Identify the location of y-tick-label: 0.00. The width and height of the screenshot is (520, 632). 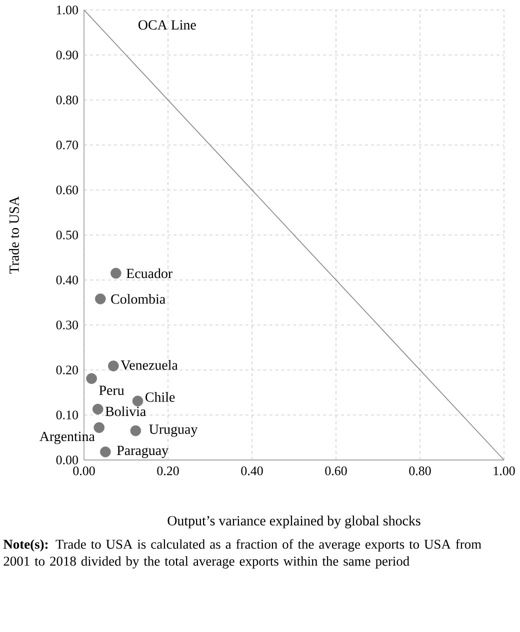
(67, 460).